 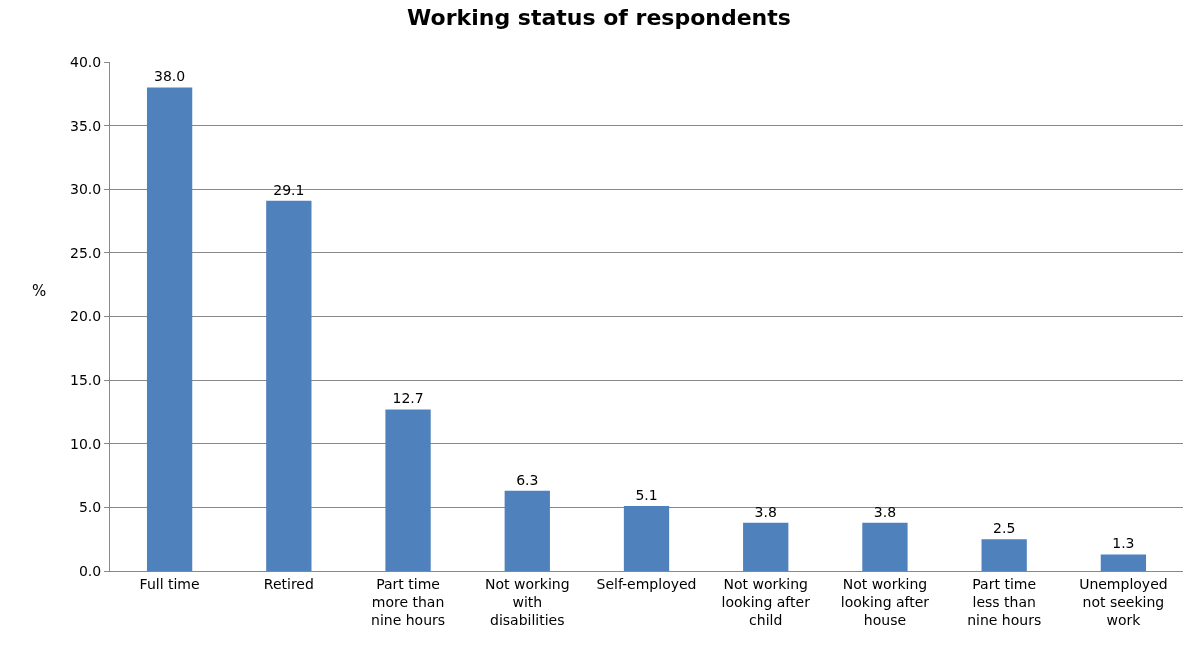 I want to click on data-label: 29.1, so click(x=289, y=189).